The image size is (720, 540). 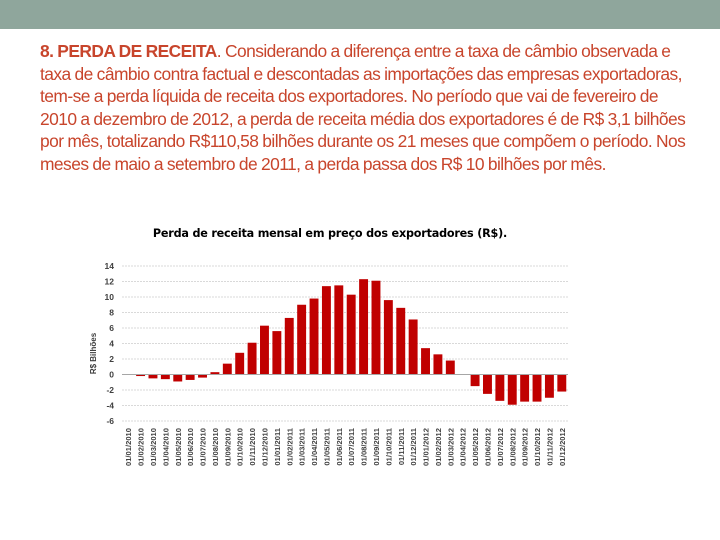 What do you see at coordinates (401, 446) in the screenshot?
I see `x-tick-label: 01/11/2011` at bounding box center [401, 446].